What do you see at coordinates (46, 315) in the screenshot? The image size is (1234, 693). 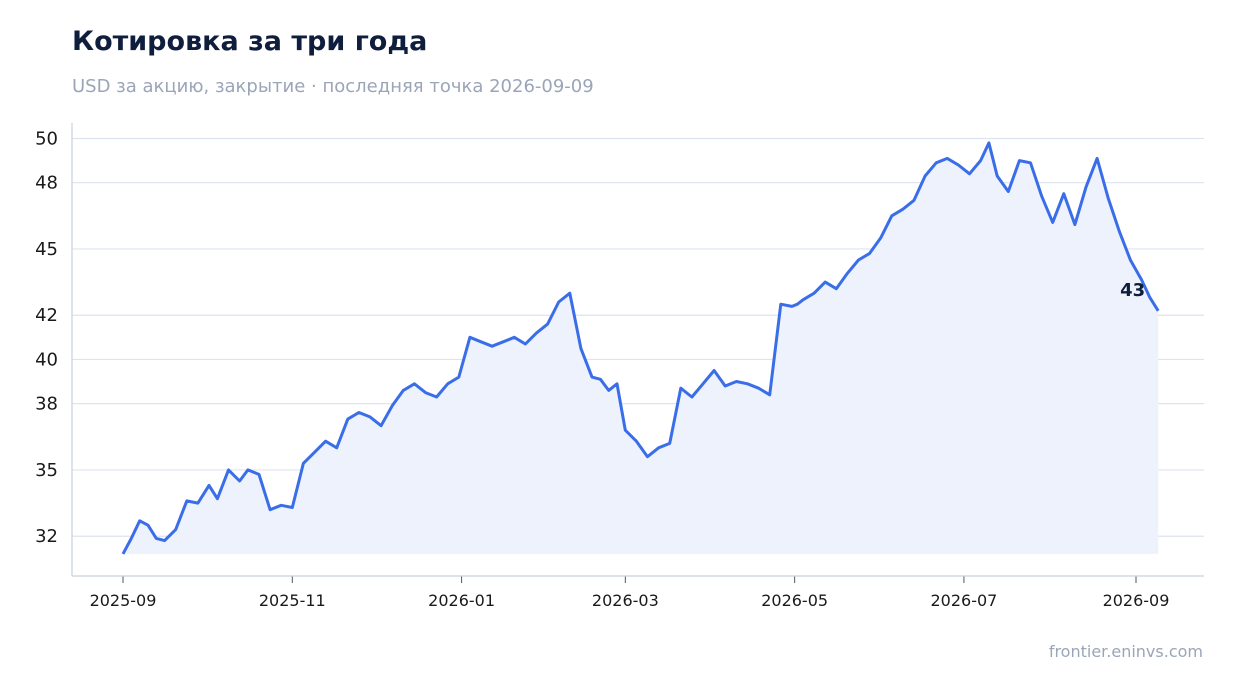 I see `y-tick-label: 42` at bounding box center [46, 315].